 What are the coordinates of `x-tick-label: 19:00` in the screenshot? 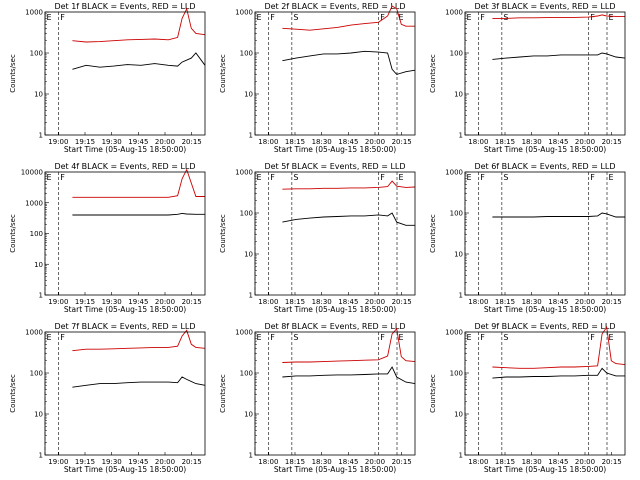 It's located at (58, 142).